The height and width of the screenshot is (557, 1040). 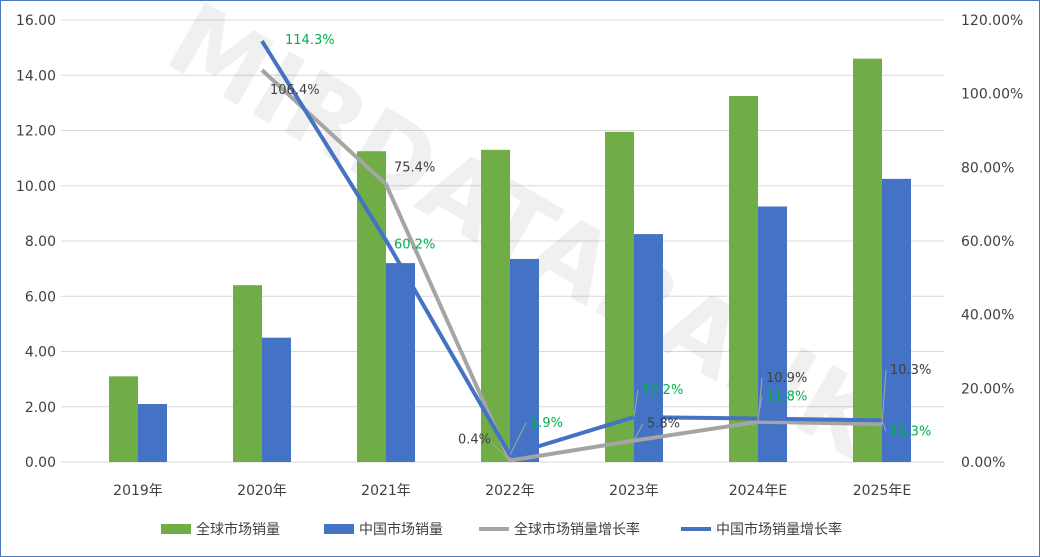 I want to click on x-axis-tick: 2022年, so click(x=510, y=491).